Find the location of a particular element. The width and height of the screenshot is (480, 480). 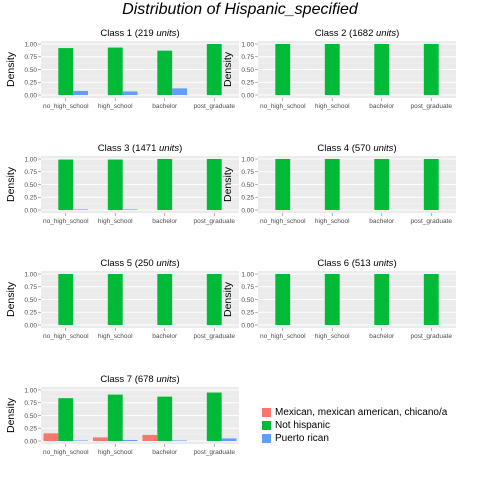

panel-6-ylabel: Density is located at coordinates (228, 299).